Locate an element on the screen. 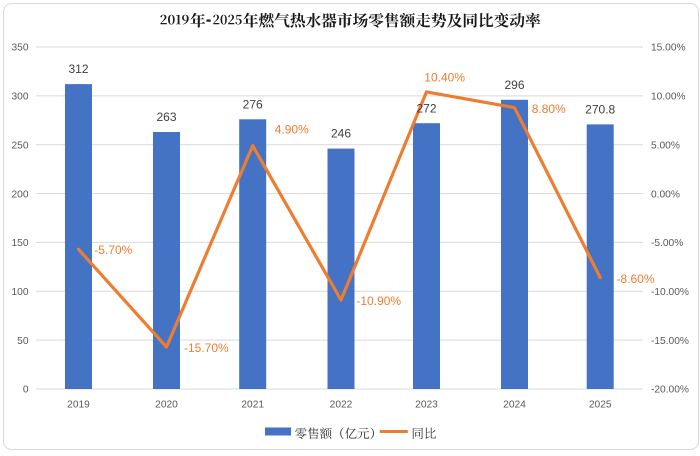  svg-text: 250 is located at coordinates (20, 145).